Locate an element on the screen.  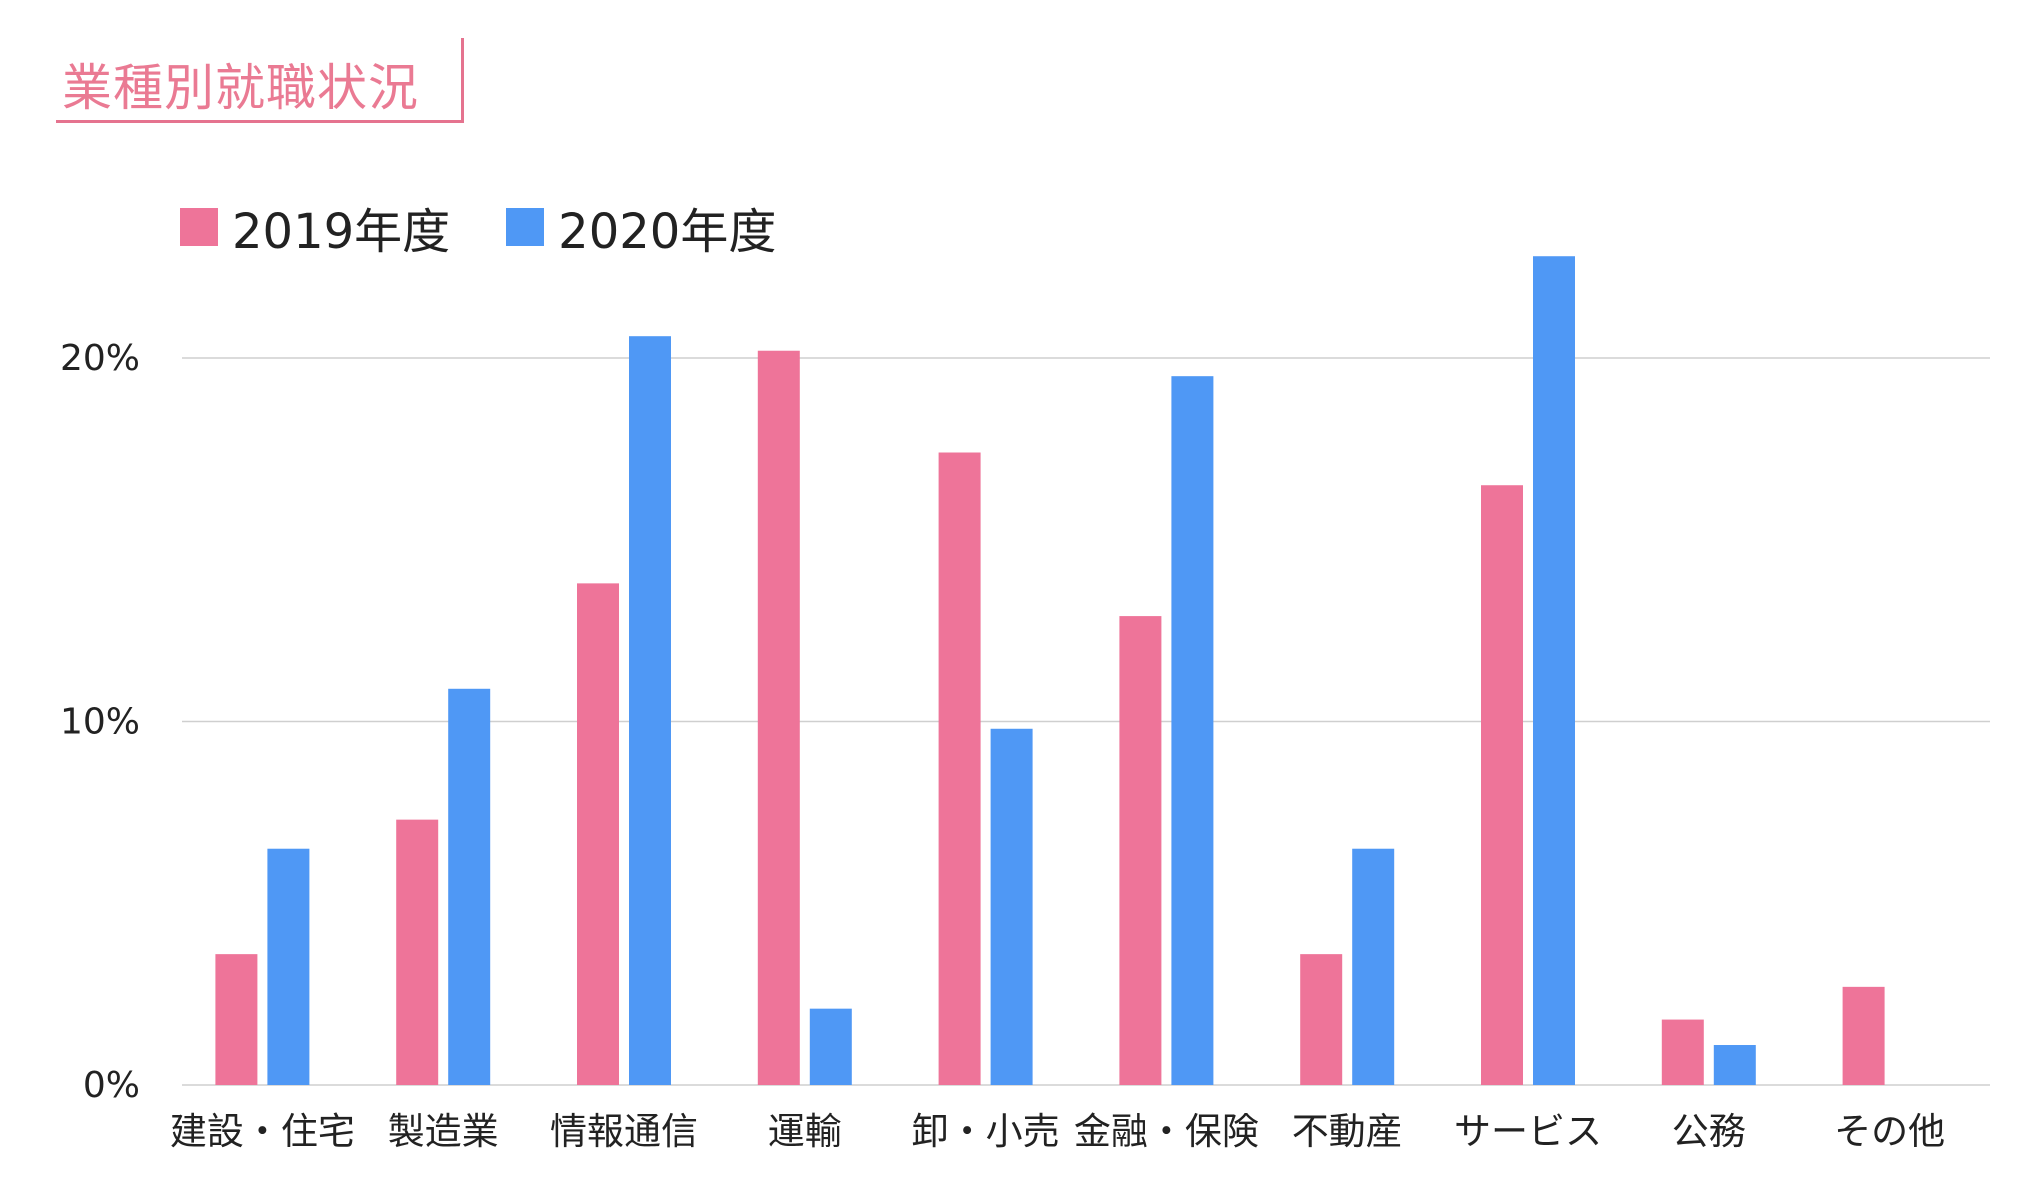
chart-title-frame: 業種別就職状況 is located at coordinates (260, 80).